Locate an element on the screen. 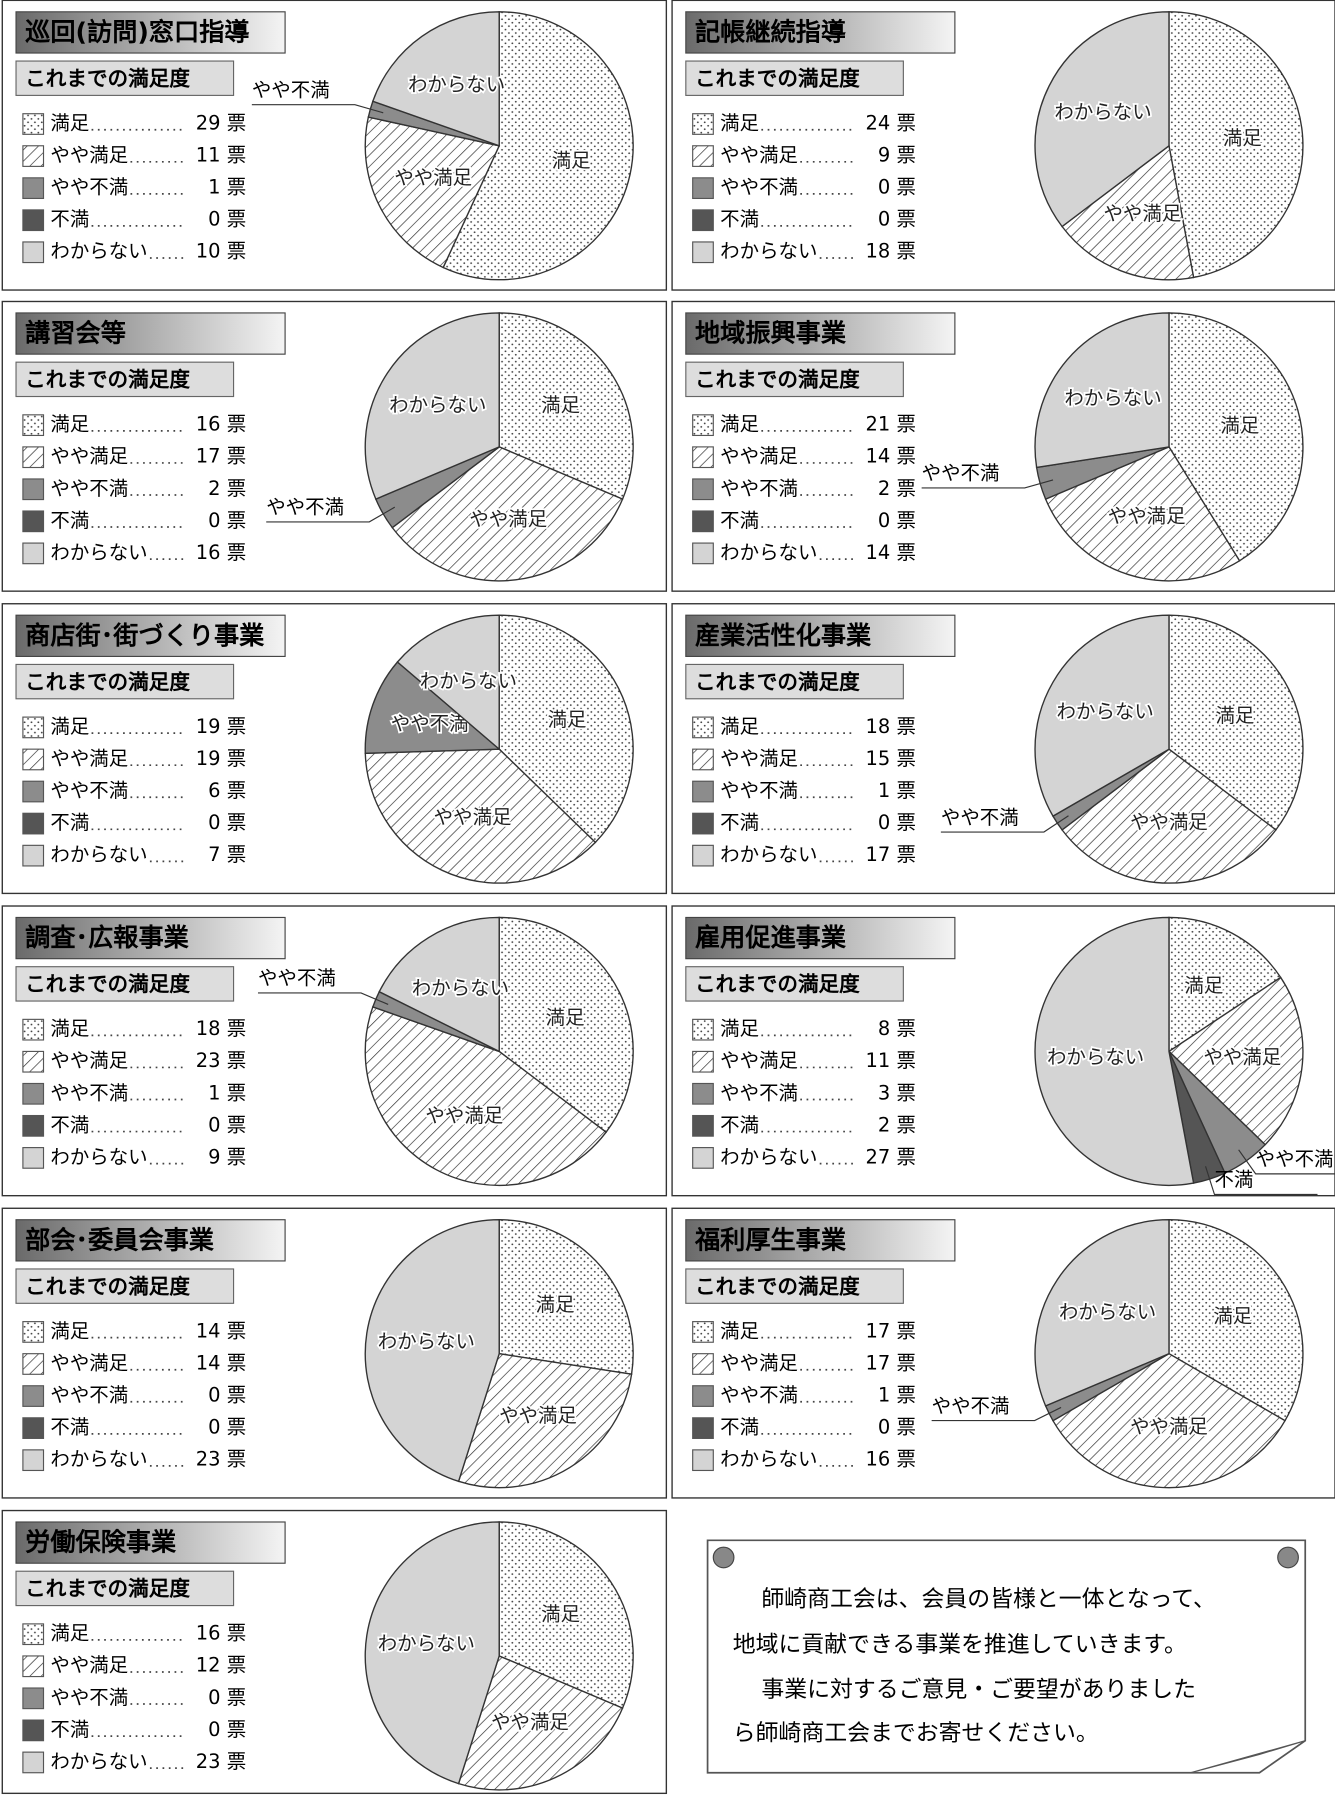  legend-value: 10 票 is located at coordinates (221, 251).